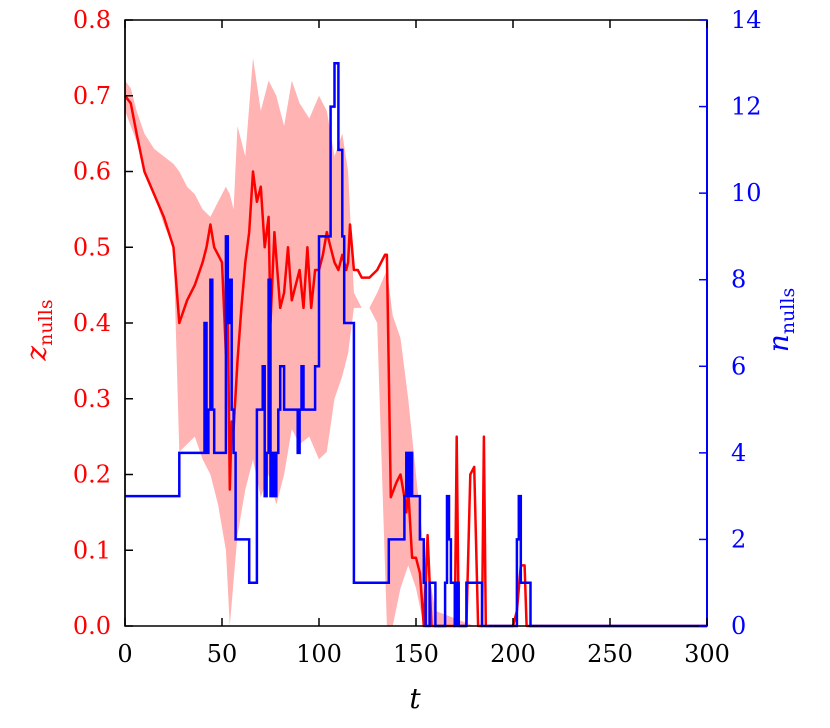  Describe the element at coordinates (738, 539) in the screenshot. I see `right-y-tick-label: 2` at that location.